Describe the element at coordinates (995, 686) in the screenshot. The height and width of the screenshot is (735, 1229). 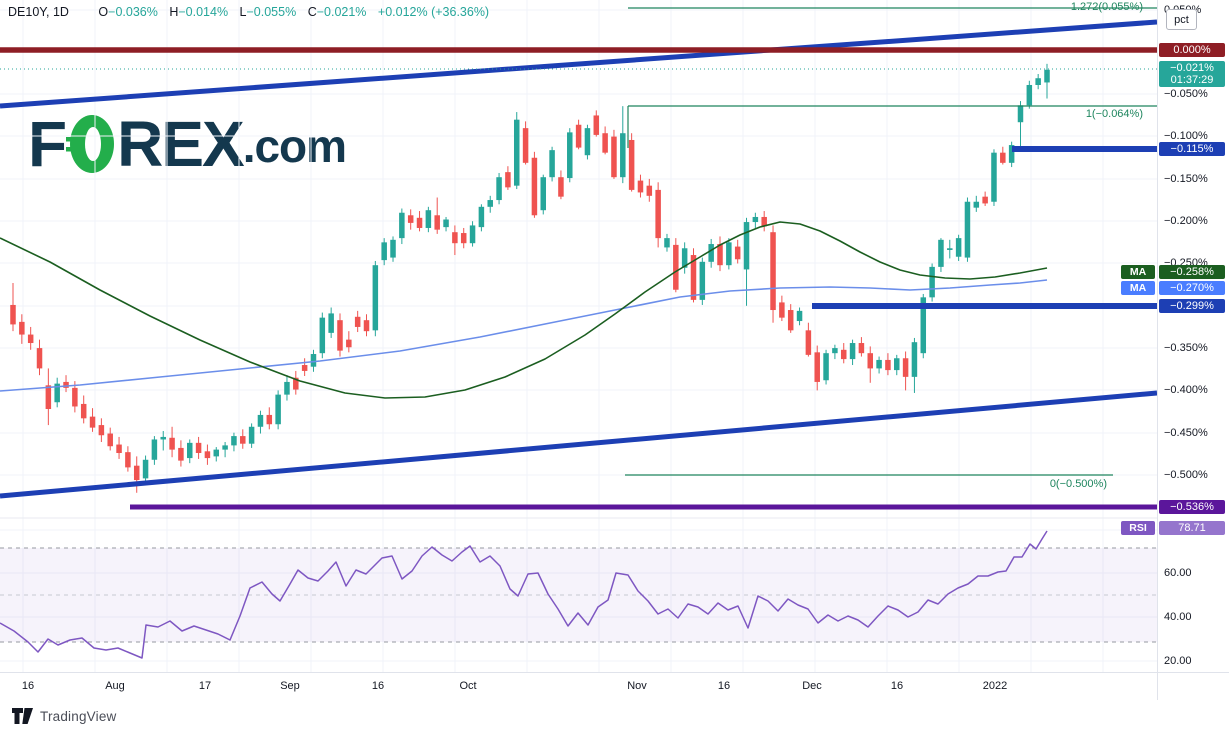
I see `time-axis-label: 2022` at that location.